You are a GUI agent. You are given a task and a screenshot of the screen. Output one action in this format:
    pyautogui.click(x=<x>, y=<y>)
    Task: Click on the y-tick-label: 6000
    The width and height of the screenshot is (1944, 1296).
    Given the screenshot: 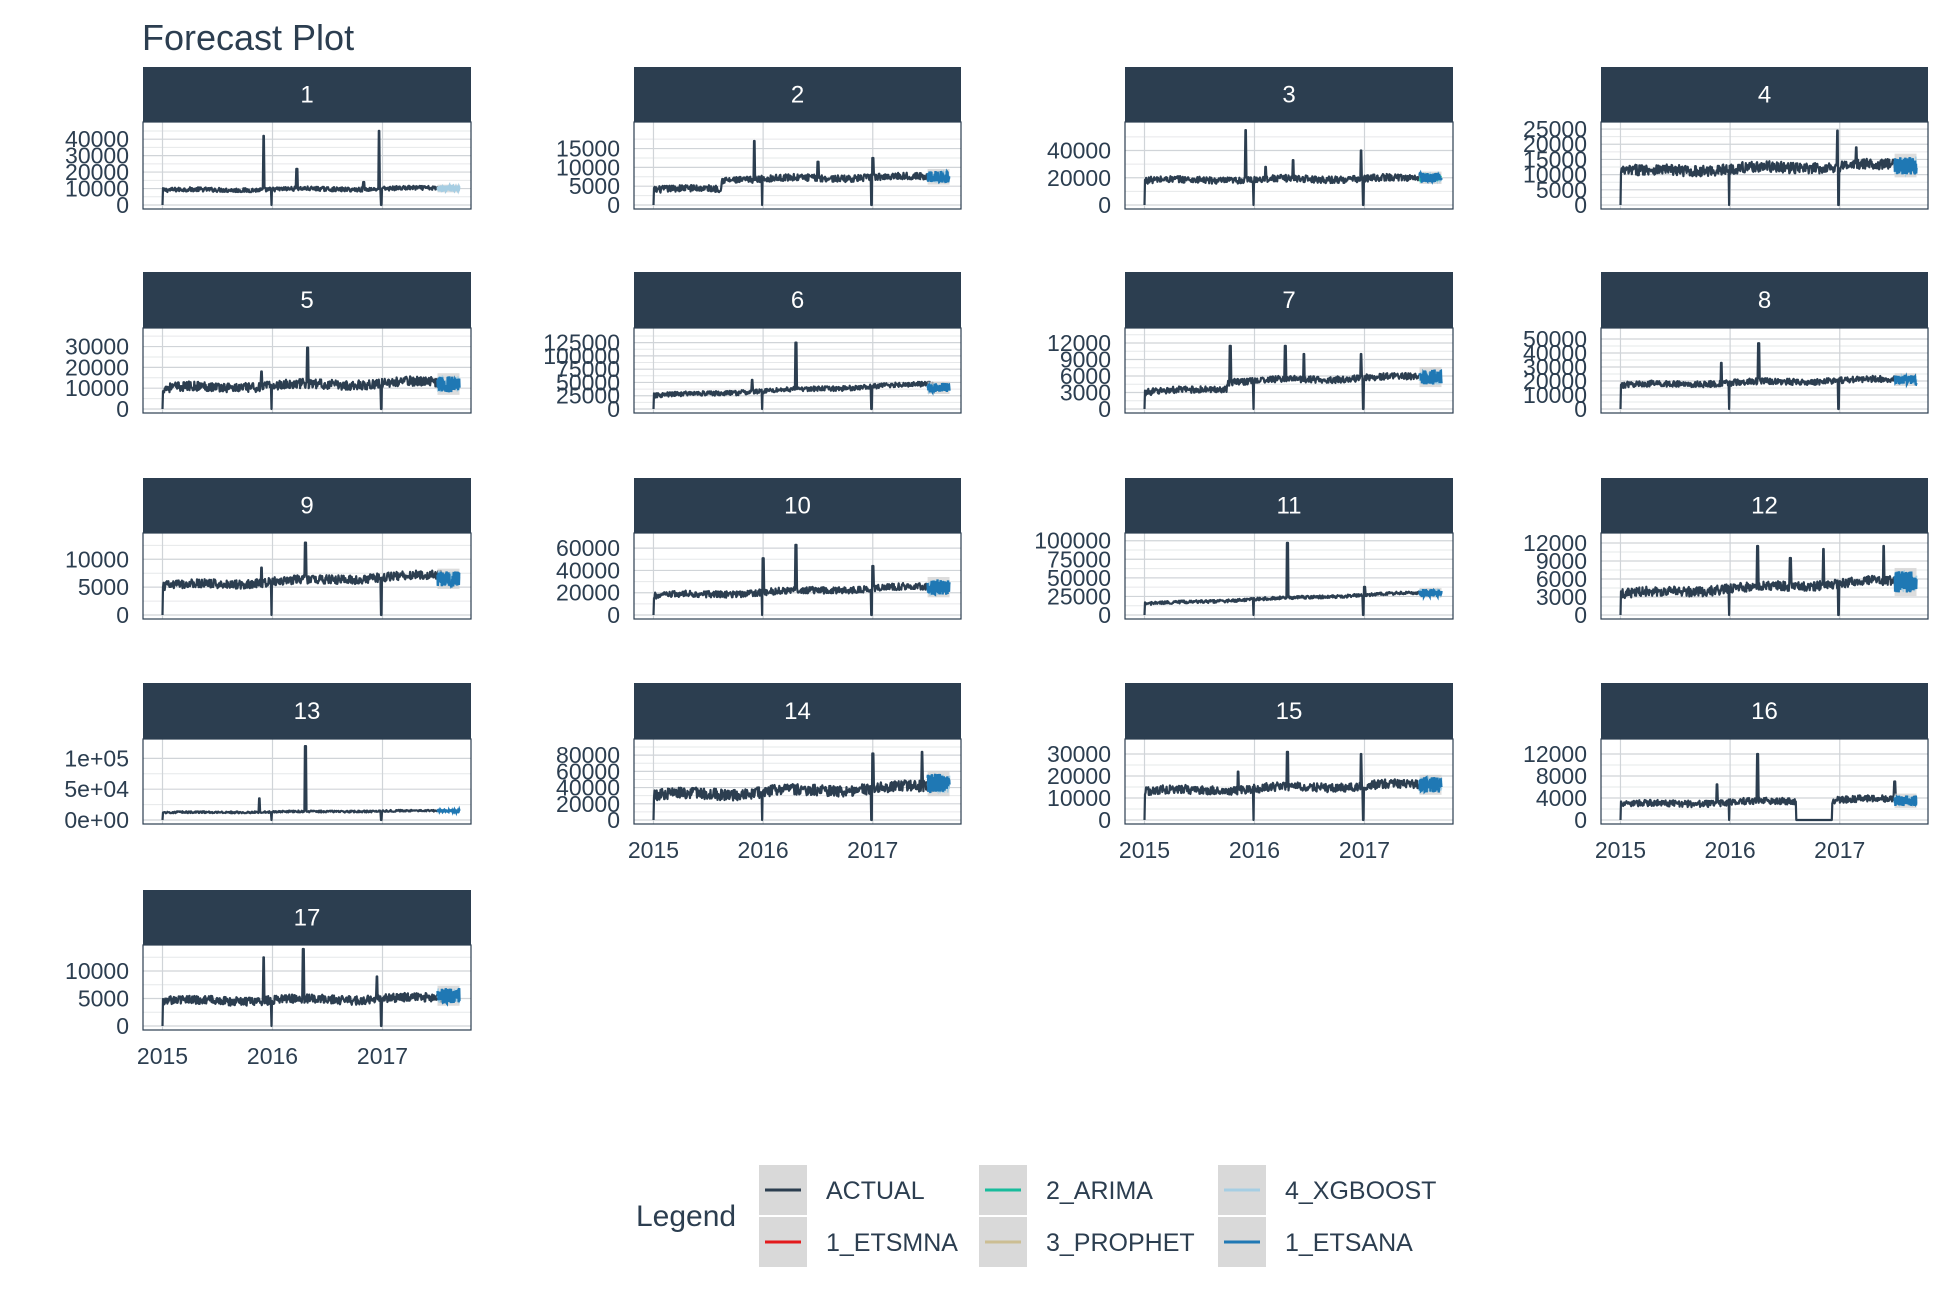 What is the action you would take?
    pyautogui.click(x=1085, y=376)
    